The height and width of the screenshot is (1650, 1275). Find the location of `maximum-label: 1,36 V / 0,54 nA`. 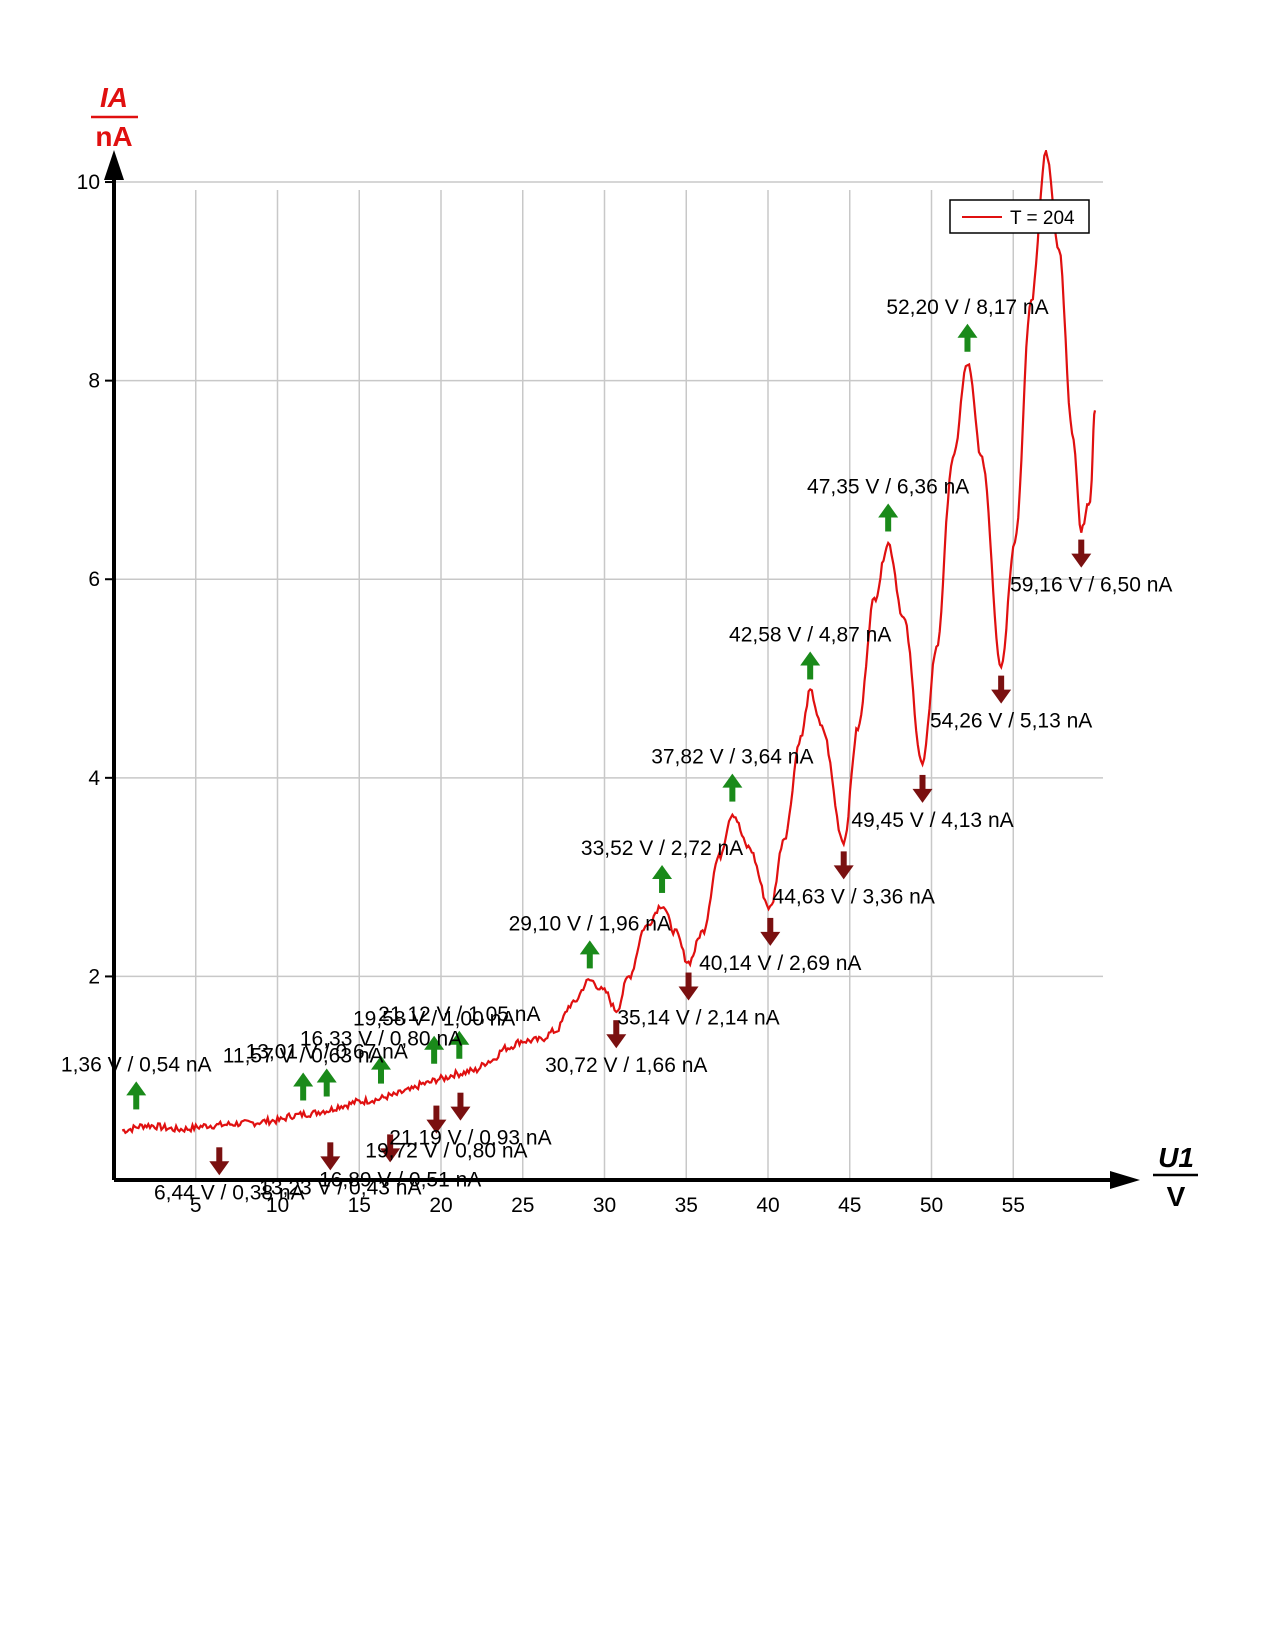

maximum-label: 1,36 V / 0,54 nA is located at coordinates (136, 1064).